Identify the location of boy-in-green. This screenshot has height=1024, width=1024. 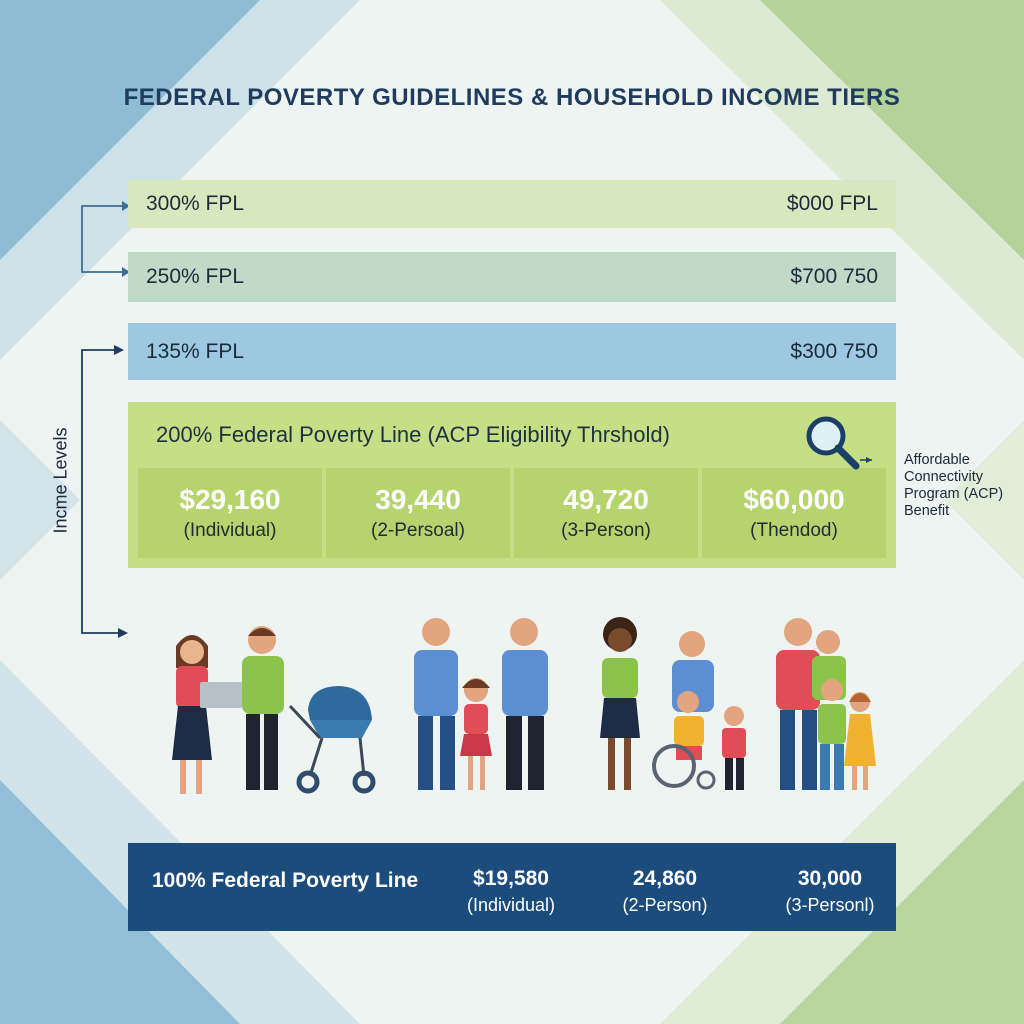
(832, 734).